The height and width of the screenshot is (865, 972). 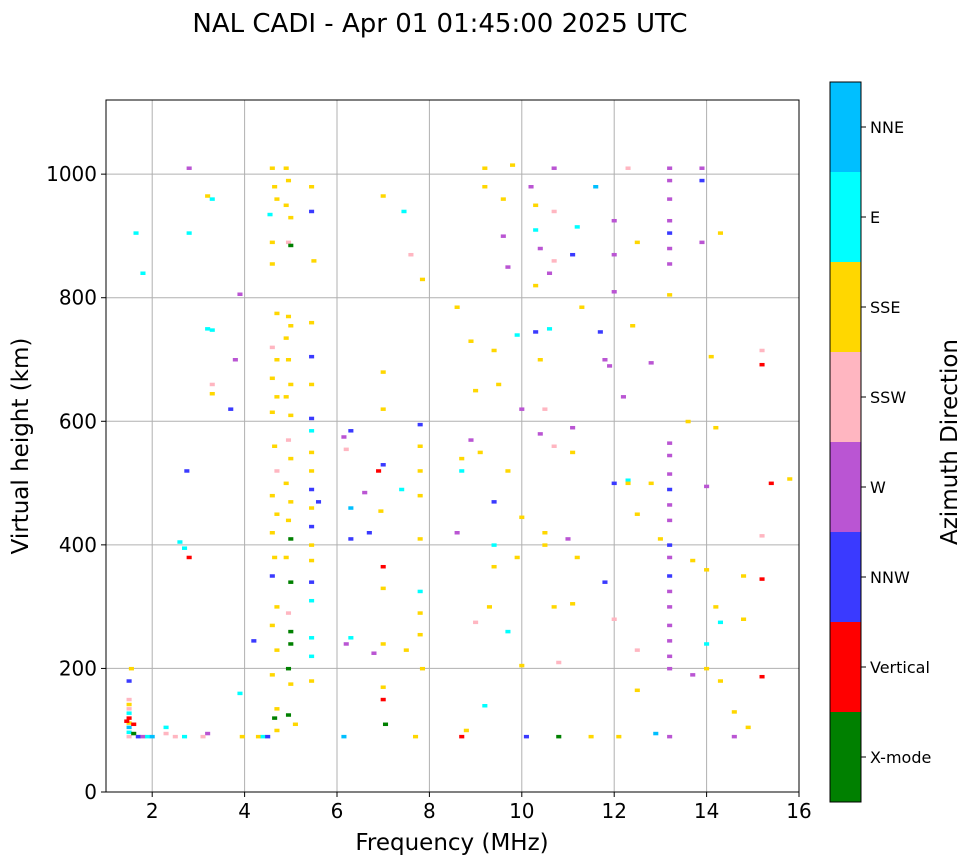 What do you see at coordinates (798, 811) in the screenshot?
I see `x-tick-label: 16` at bounding box center [798, 811].